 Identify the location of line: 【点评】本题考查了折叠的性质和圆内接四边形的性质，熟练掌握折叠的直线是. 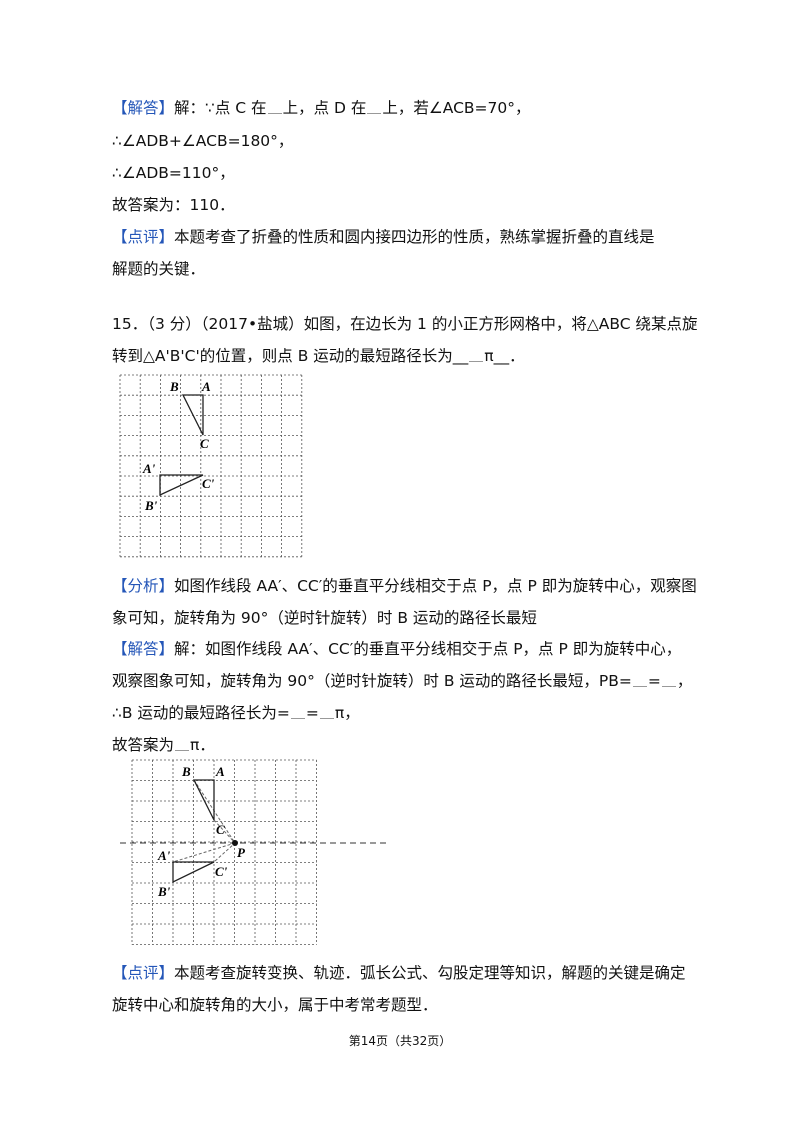
(383, 236).